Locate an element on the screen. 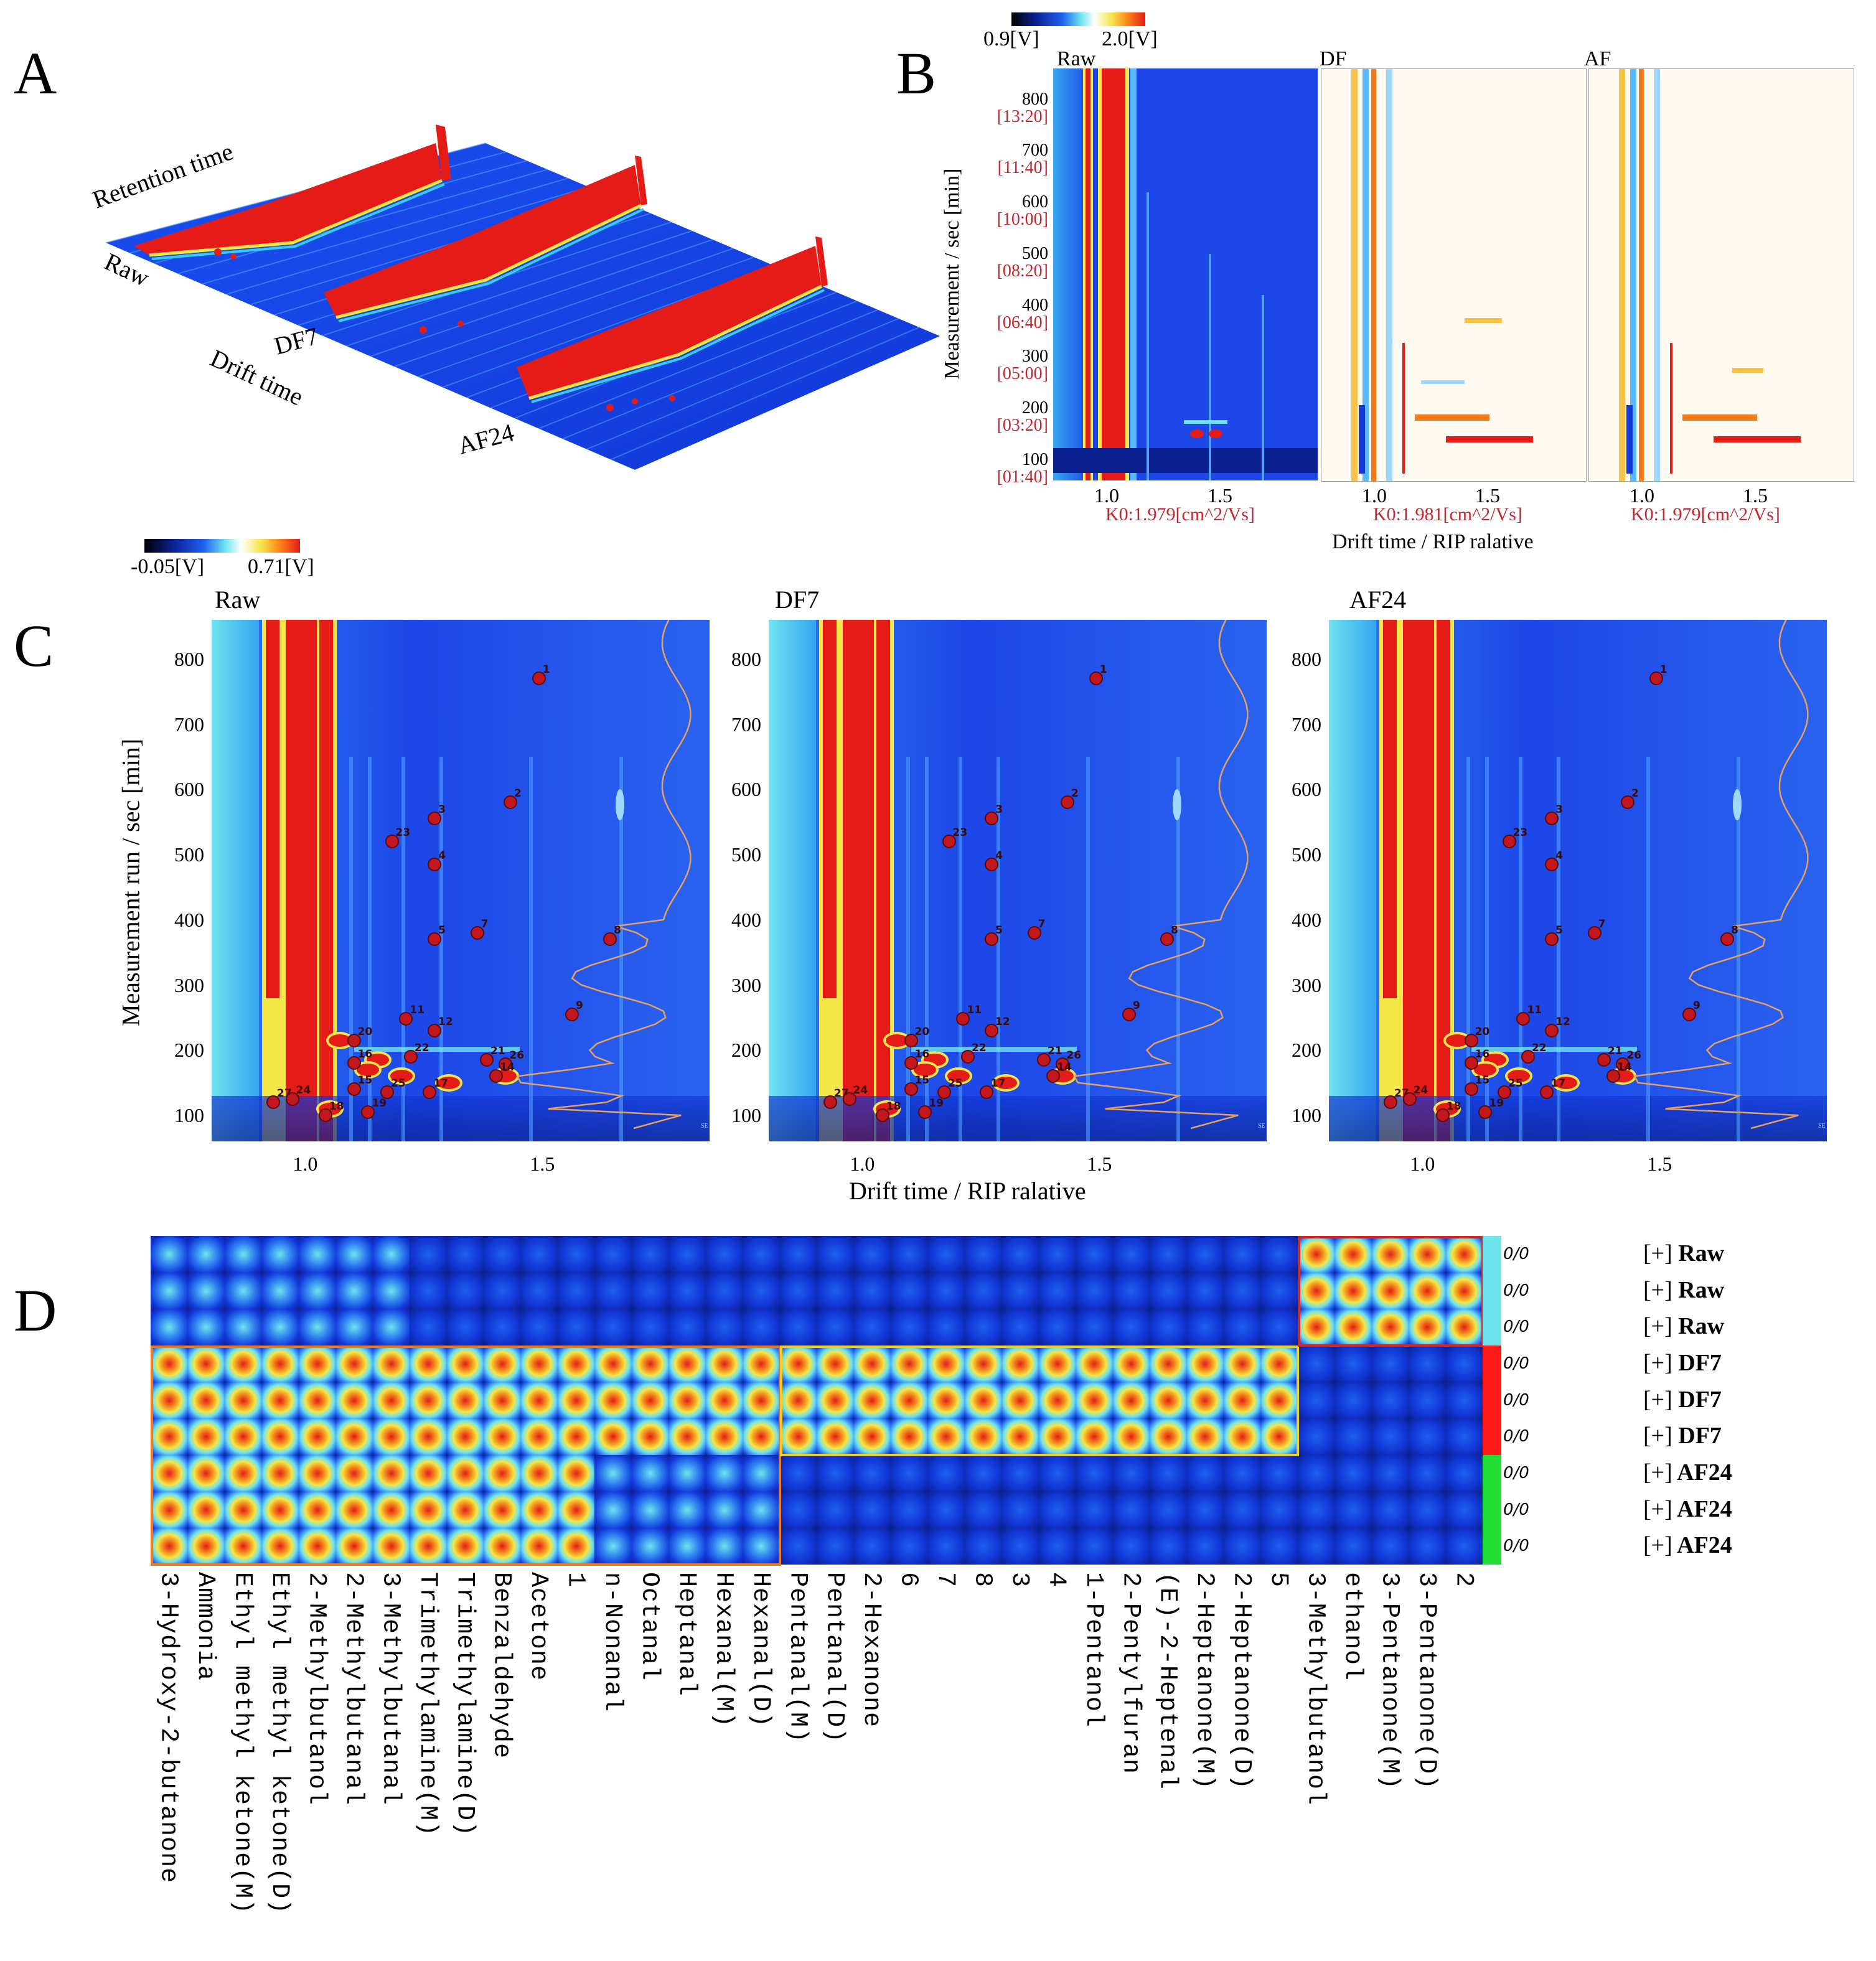  panel-c-marker-label: 2 is located at coordinates (1635, 793).